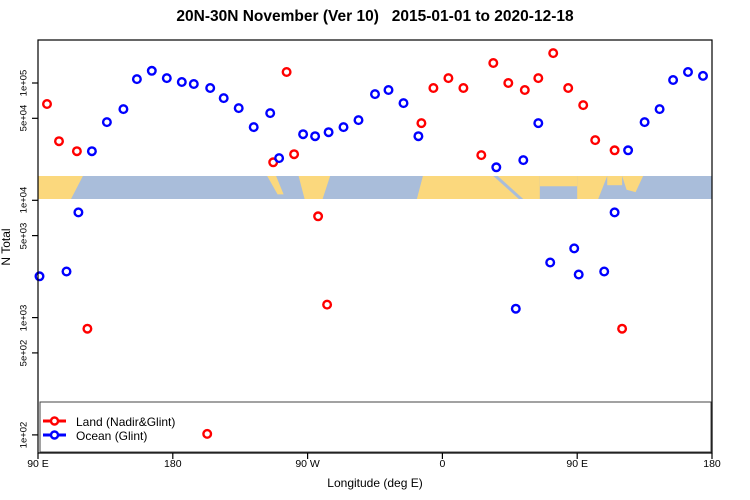 This screenshot has height=500, width=750. What do you see at coordinates (24, 200) in the screenshot?
I see `y-tick-label: 1e+04` at bounding box center [24, 200].